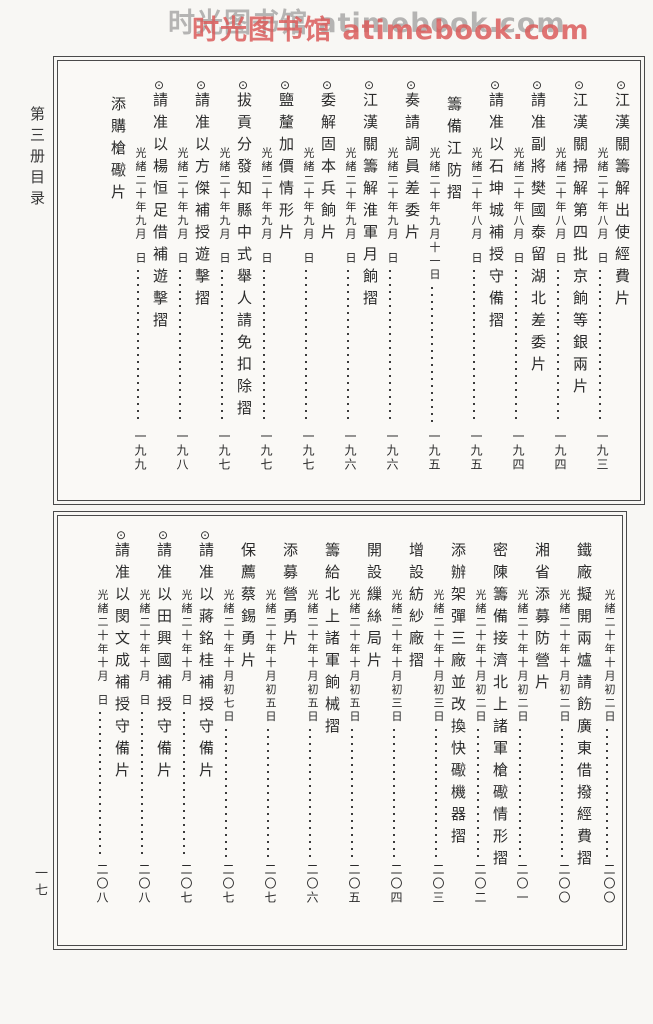 This screenshot has height=1024, width=653. What do you see at coordinates (149, 280) in the screenshot?
I see `toc-entry: ⊙請准以楊恒足借補遊擊摺 光緒二十年九月日一九九` at bounding box center [149, 280].